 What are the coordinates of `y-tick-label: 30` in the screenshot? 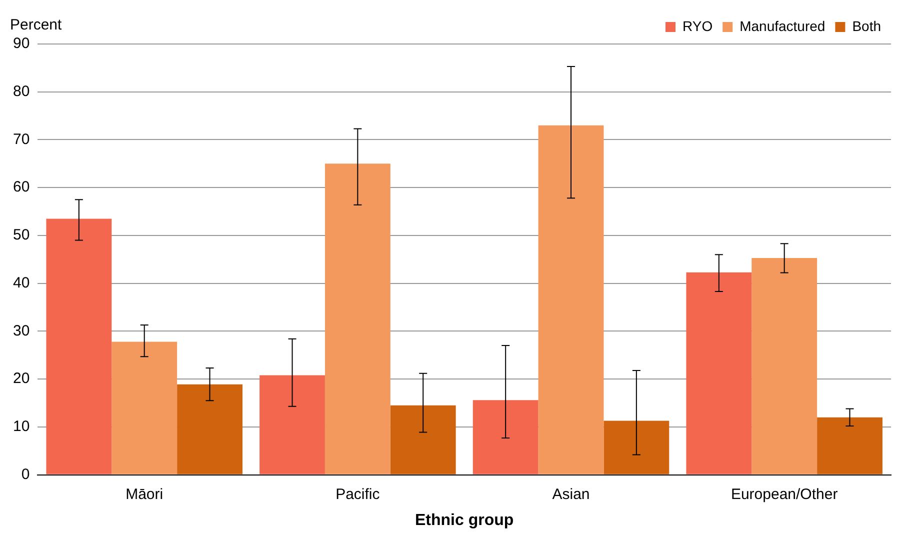 It's located at (21, 331).